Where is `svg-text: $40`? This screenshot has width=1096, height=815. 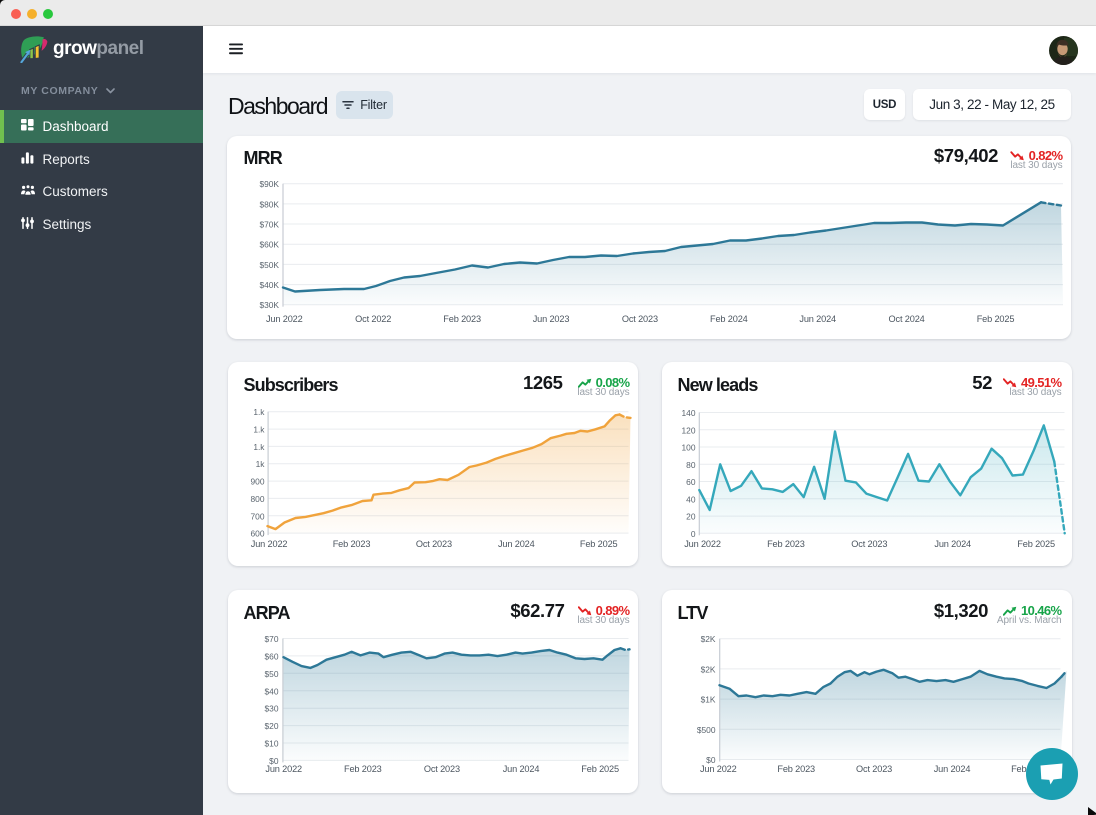 svg-text: $40 is located at coordinates (271, 691).